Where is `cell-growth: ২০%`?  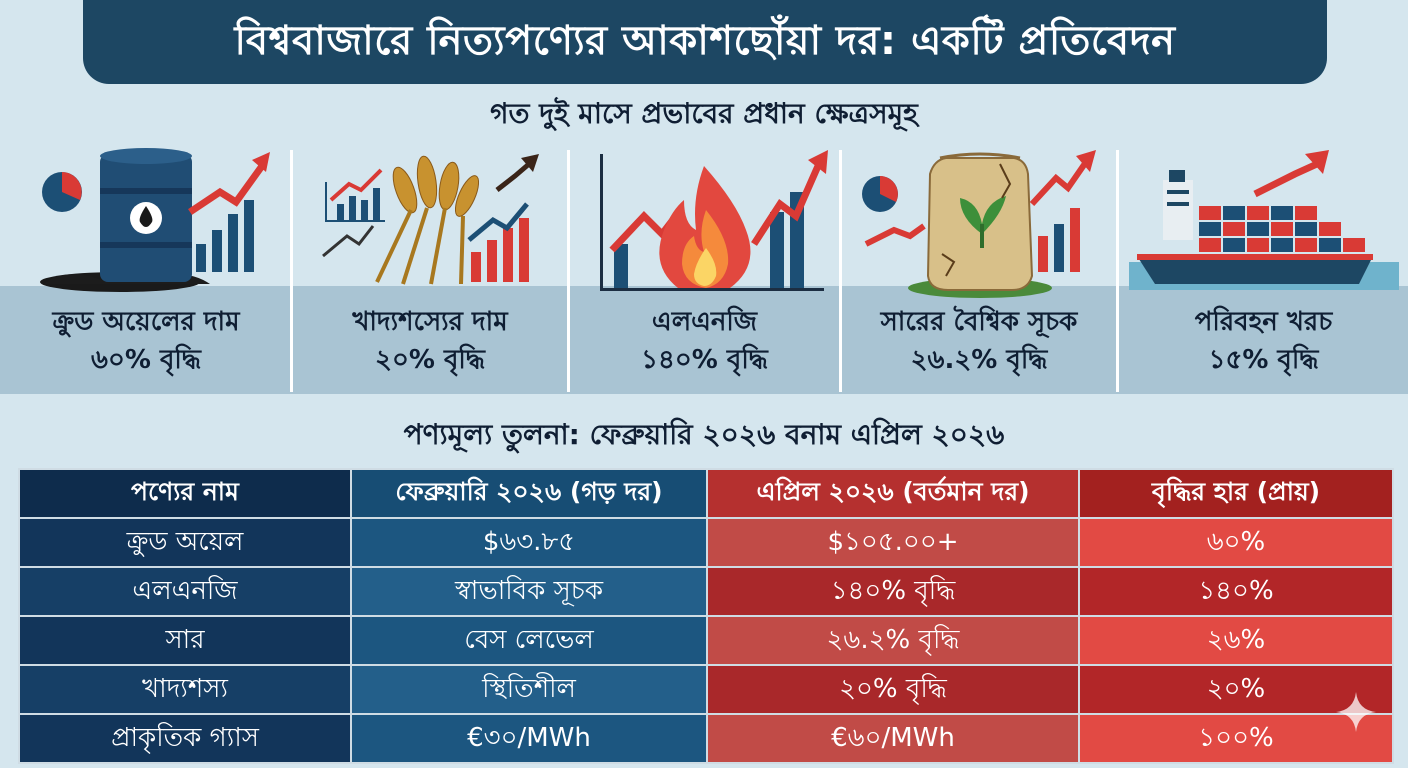
cell-growth: ২০% is located at coordinates (1236, 689).